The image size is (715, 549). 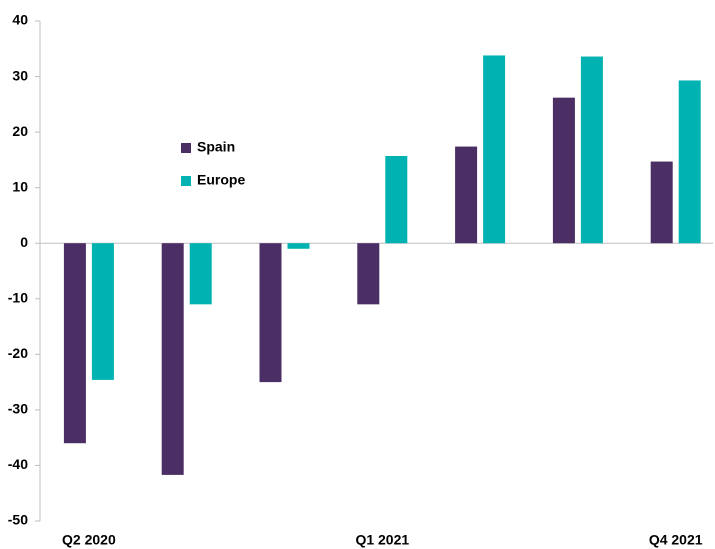 What do you see at coordinates (216, 147) in the screenshot?
I see `legend-label: Spain` at bounding box center [216, 147].